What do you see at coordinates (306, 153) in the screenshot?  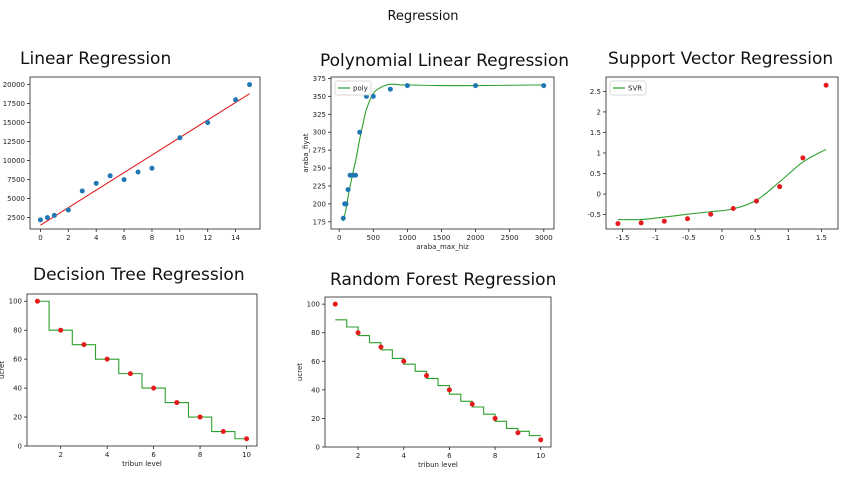 I see `poly-ylabel: araba_fiyat` at bounding box center [306, 153].